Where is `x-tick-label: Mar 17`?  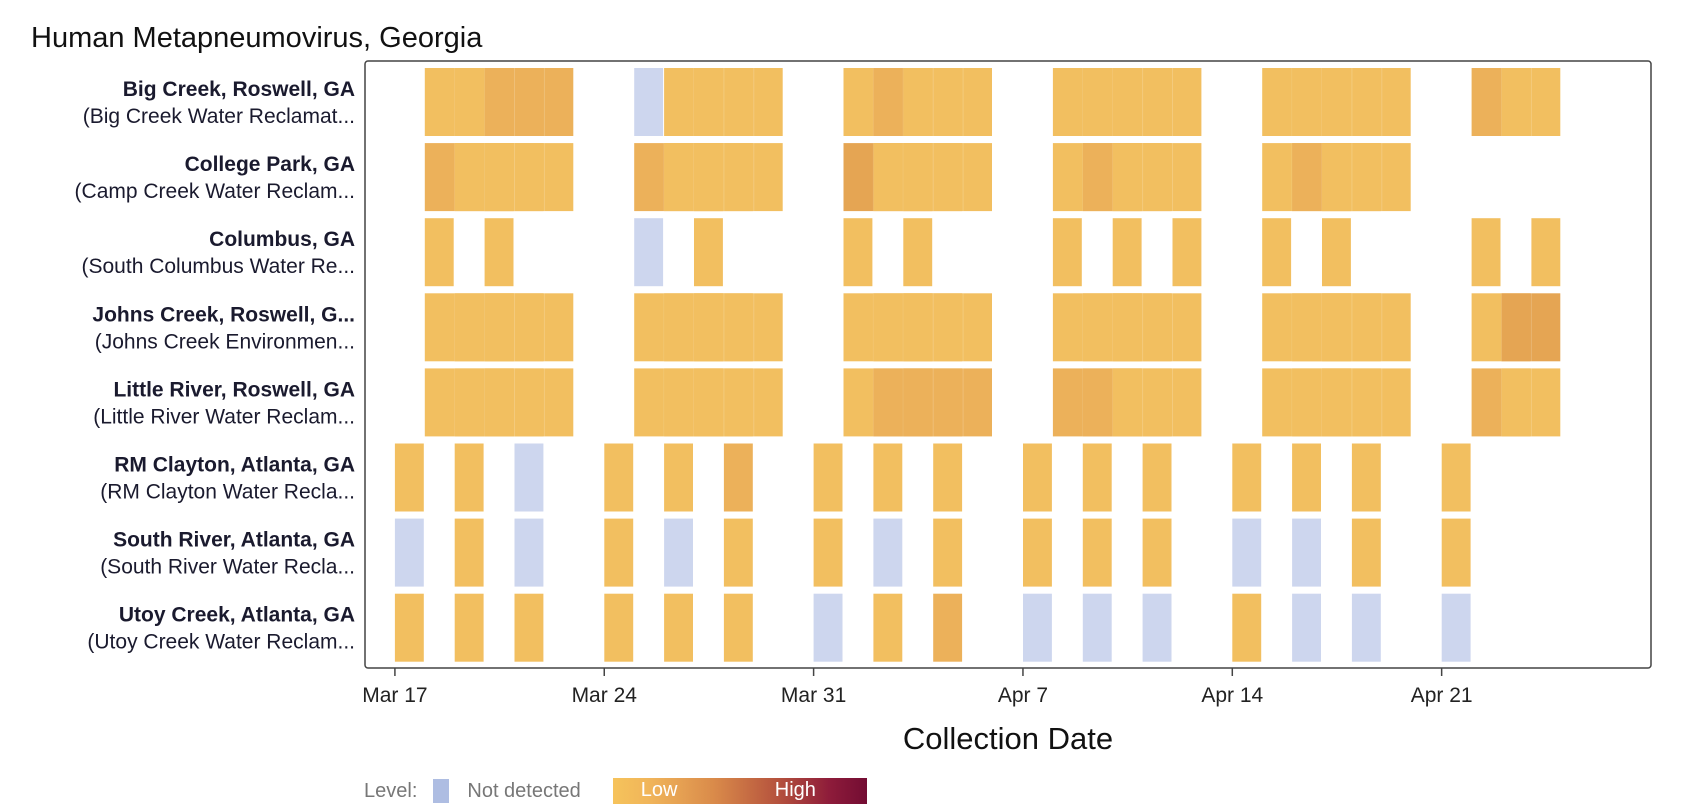 x-tick-label: Mar 17 is located at coordinates (394, 695).